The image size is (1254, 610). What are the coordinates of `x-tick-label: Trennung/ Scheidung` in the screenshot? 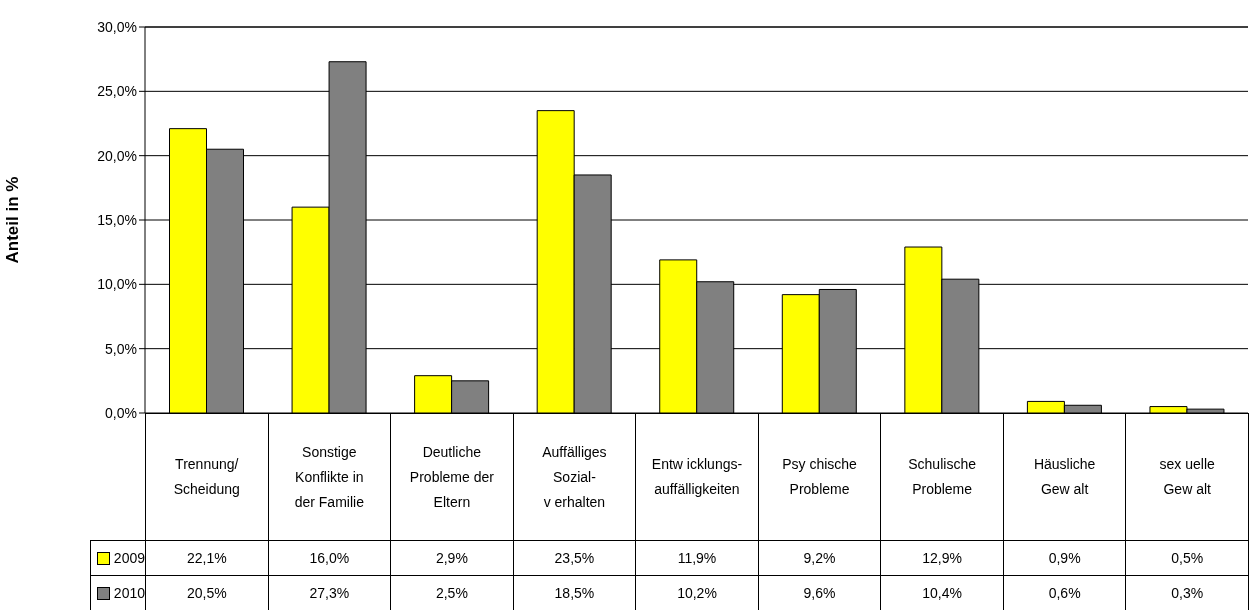 It's located at (207, 477).